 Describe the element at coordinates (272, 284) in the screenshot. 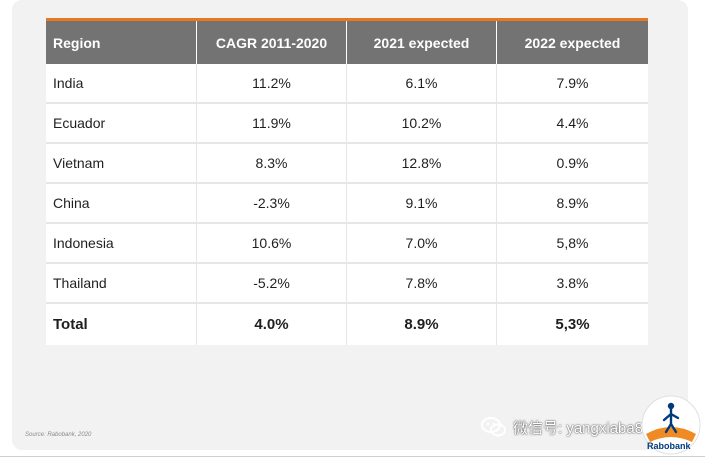

I see `cagr-cell: -5.2%` at that location.